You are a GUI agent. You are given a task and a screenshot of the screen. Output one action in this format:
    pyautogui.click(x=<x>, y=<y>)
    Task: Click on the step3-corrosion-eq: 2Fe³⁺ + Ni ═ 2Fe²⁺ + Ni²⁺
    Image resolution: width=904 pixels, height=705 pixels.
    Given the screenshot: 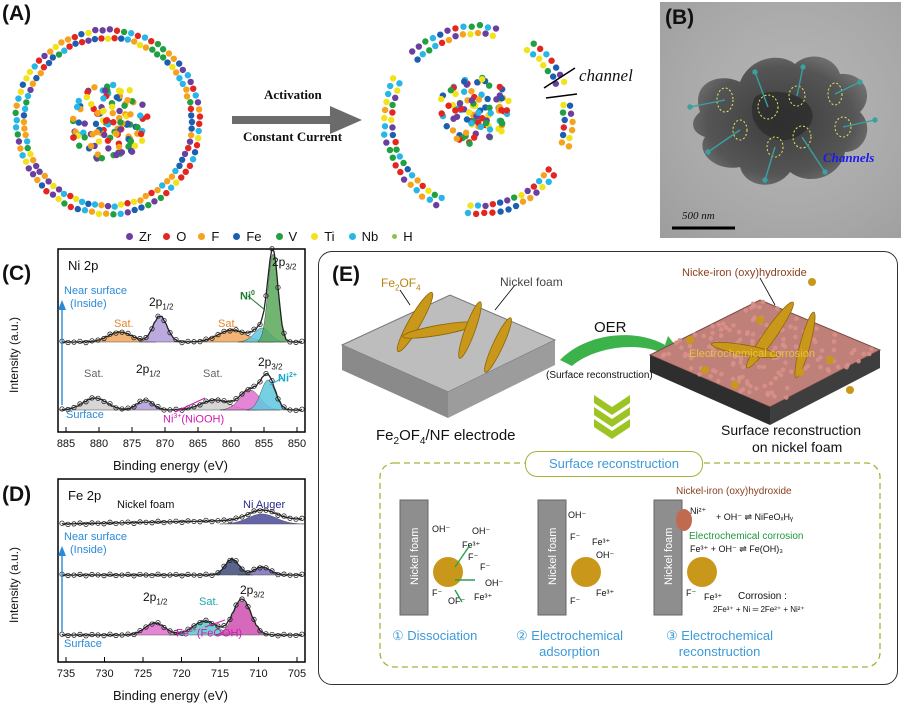 What is the action you would take?
    pyautogui.click(x=759, y=609)
    